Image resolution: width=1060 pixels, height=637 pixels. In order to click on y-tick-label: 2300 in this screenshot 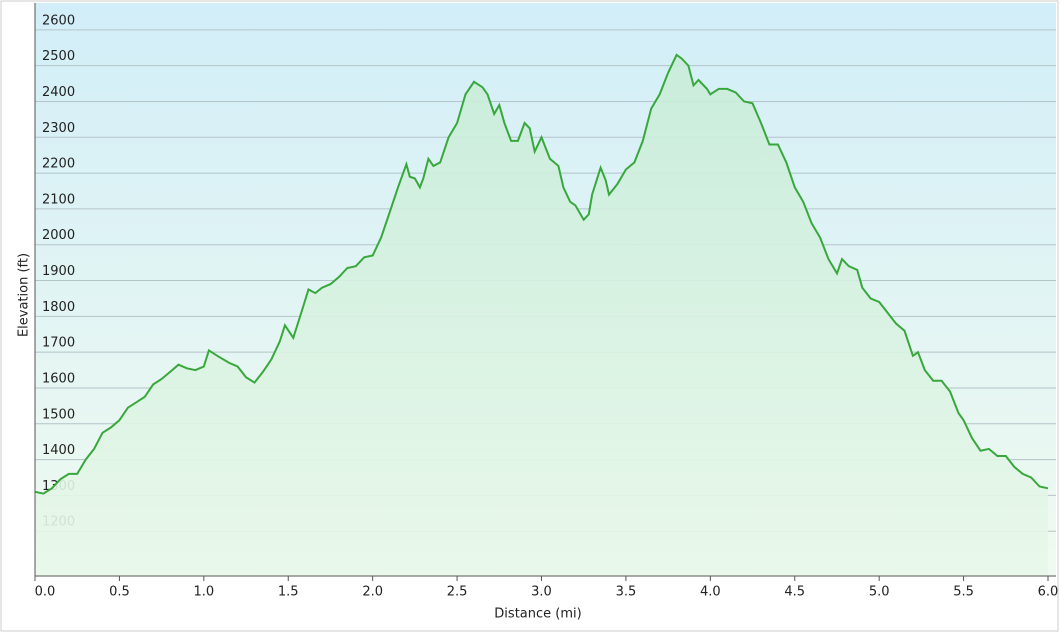, I will do `click(58, 128)`.